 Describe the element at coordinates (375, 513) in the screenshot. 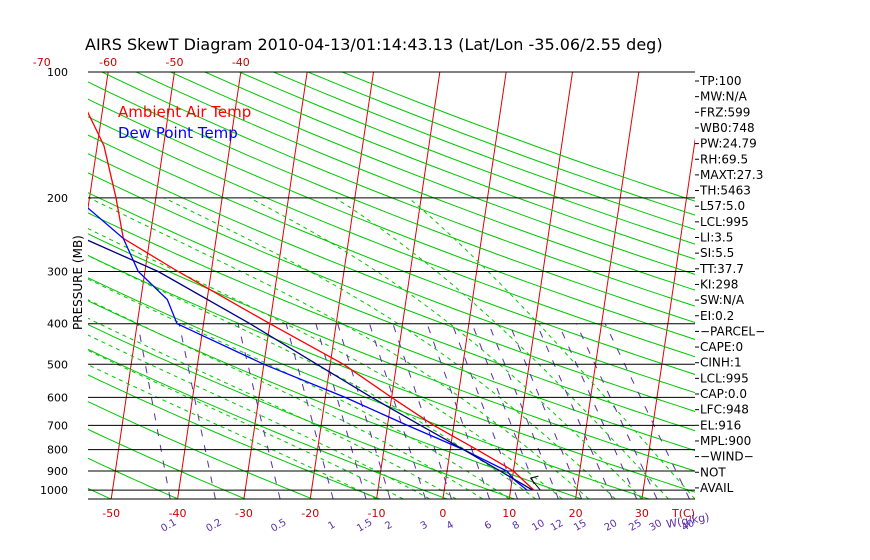

I see `bottom-temperature-axis: -50 -40 -30 -20 -10 0 10 20 30` at that location.